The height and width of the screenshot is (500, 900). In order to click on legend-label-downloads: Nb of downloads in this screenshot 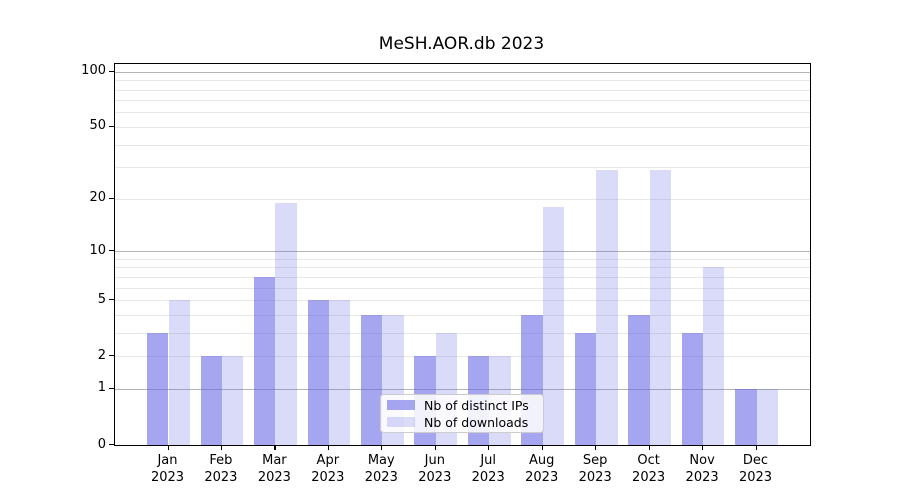, I will do `click(476, 422)`.